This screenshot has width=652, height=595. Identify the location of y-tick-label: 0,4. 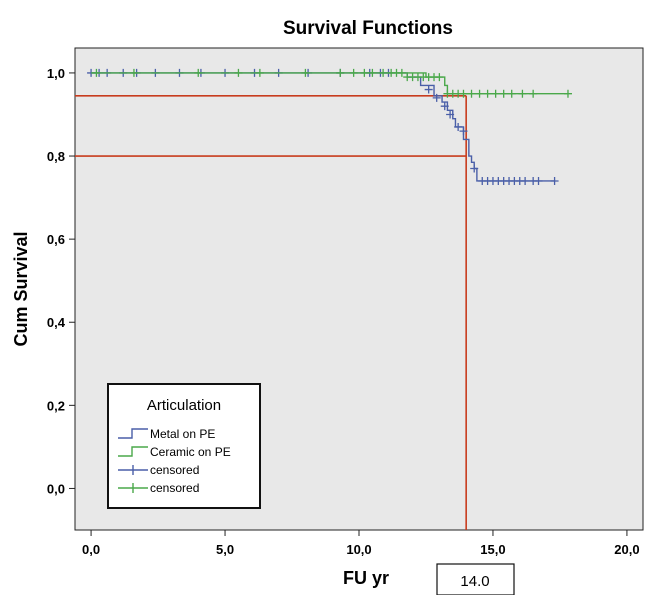
(56, 322).